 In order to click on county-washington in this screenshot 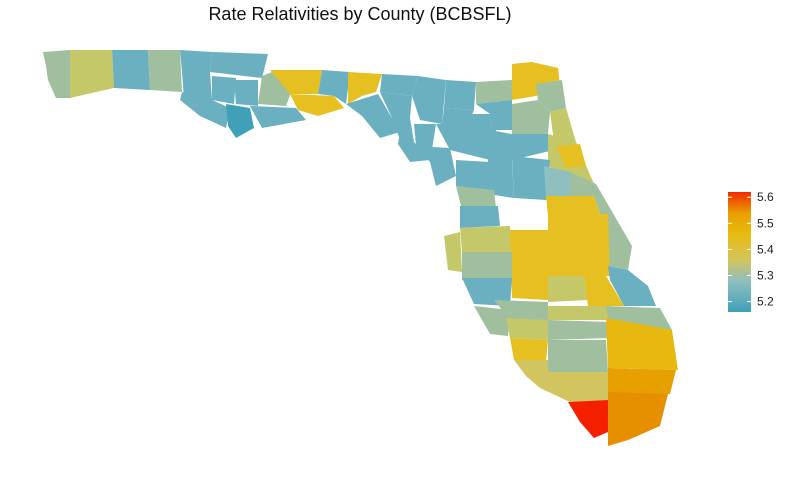, I will do `click(197, 86)`.